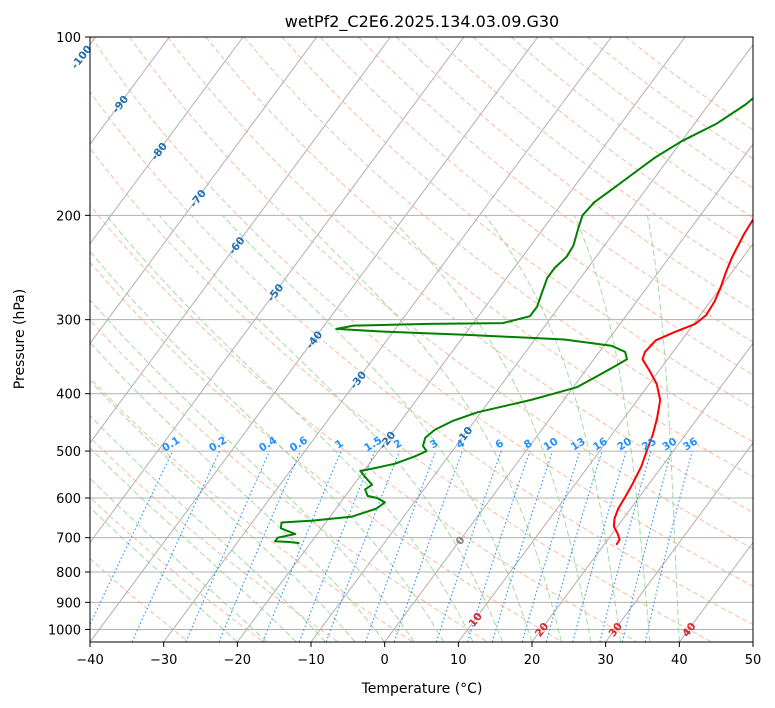 This screenshot has width=775, height=708. Describe the element at coordinates (68, 603) in the screenshot. I see `y-tick-label: 900` at that location.